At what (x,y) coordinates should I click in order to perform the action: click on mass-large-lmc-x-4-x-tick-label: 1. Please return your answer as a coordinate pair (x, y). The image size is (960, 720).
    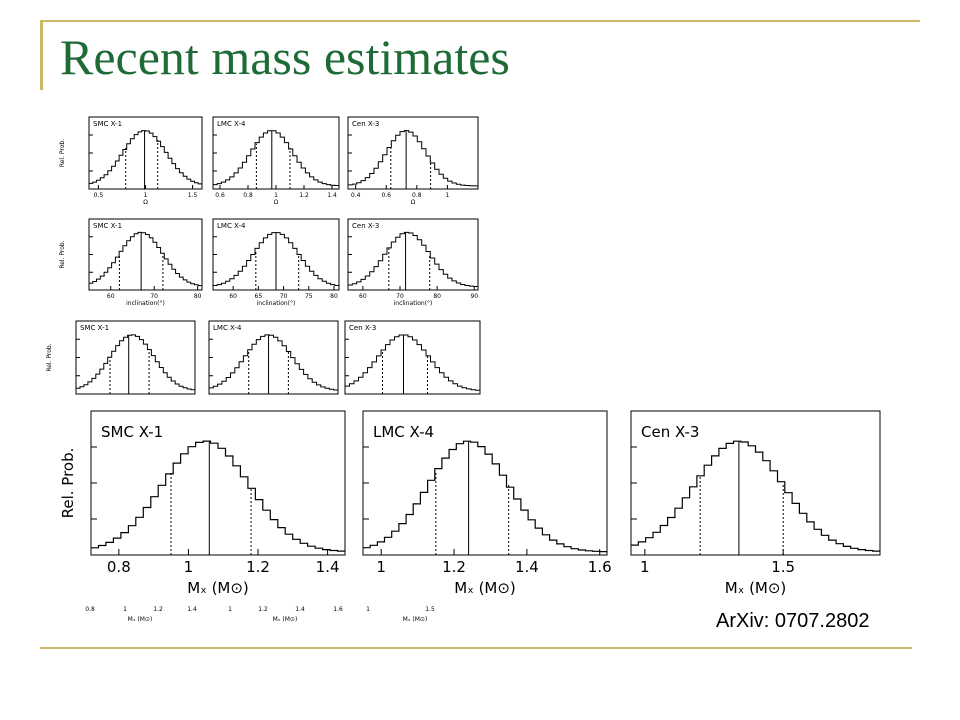
    Looking at the image, I should click on (381, 567).